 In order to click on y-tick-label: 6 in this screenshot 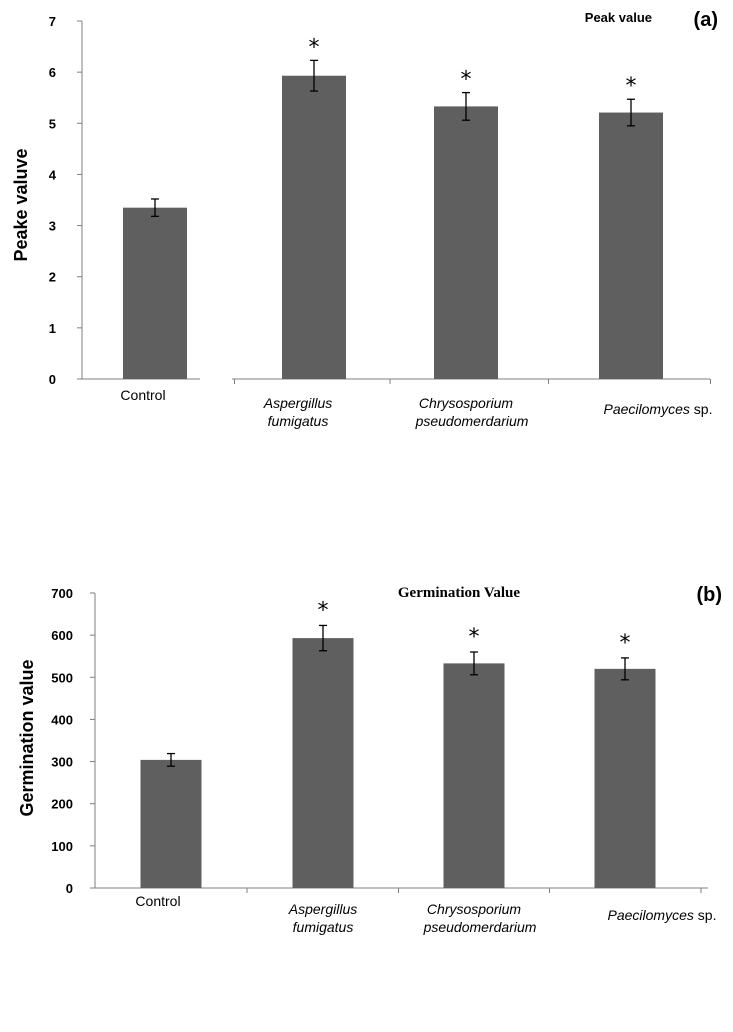, I will do `click(52, 72)`.